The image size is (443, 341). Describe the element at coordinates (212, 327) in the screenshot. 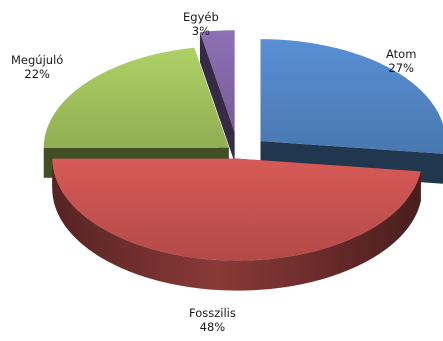

I see `slice-value-fosszilis: 48%` at that location.